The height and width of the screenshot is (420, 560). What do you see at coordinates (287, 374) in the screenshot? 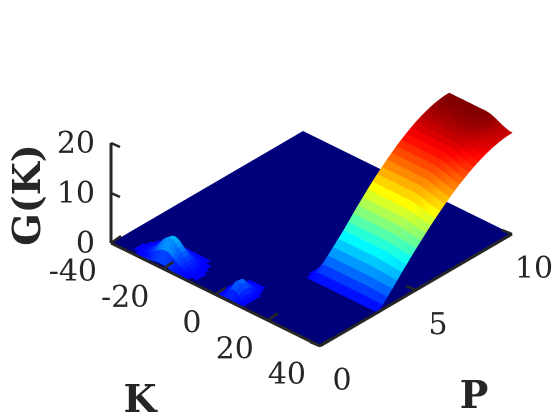
I see `k-tick-label: 40` at bounding box center [287, 374].